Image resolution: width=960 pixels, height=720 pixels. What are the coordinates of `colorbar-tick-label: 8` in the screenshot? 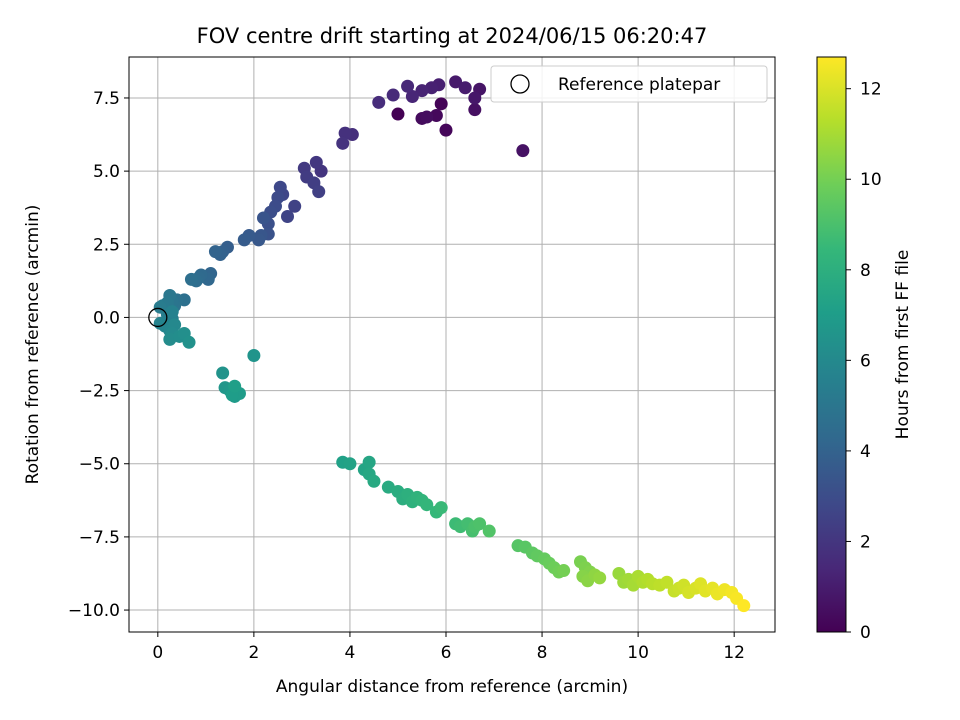 It's located at (865, 271).